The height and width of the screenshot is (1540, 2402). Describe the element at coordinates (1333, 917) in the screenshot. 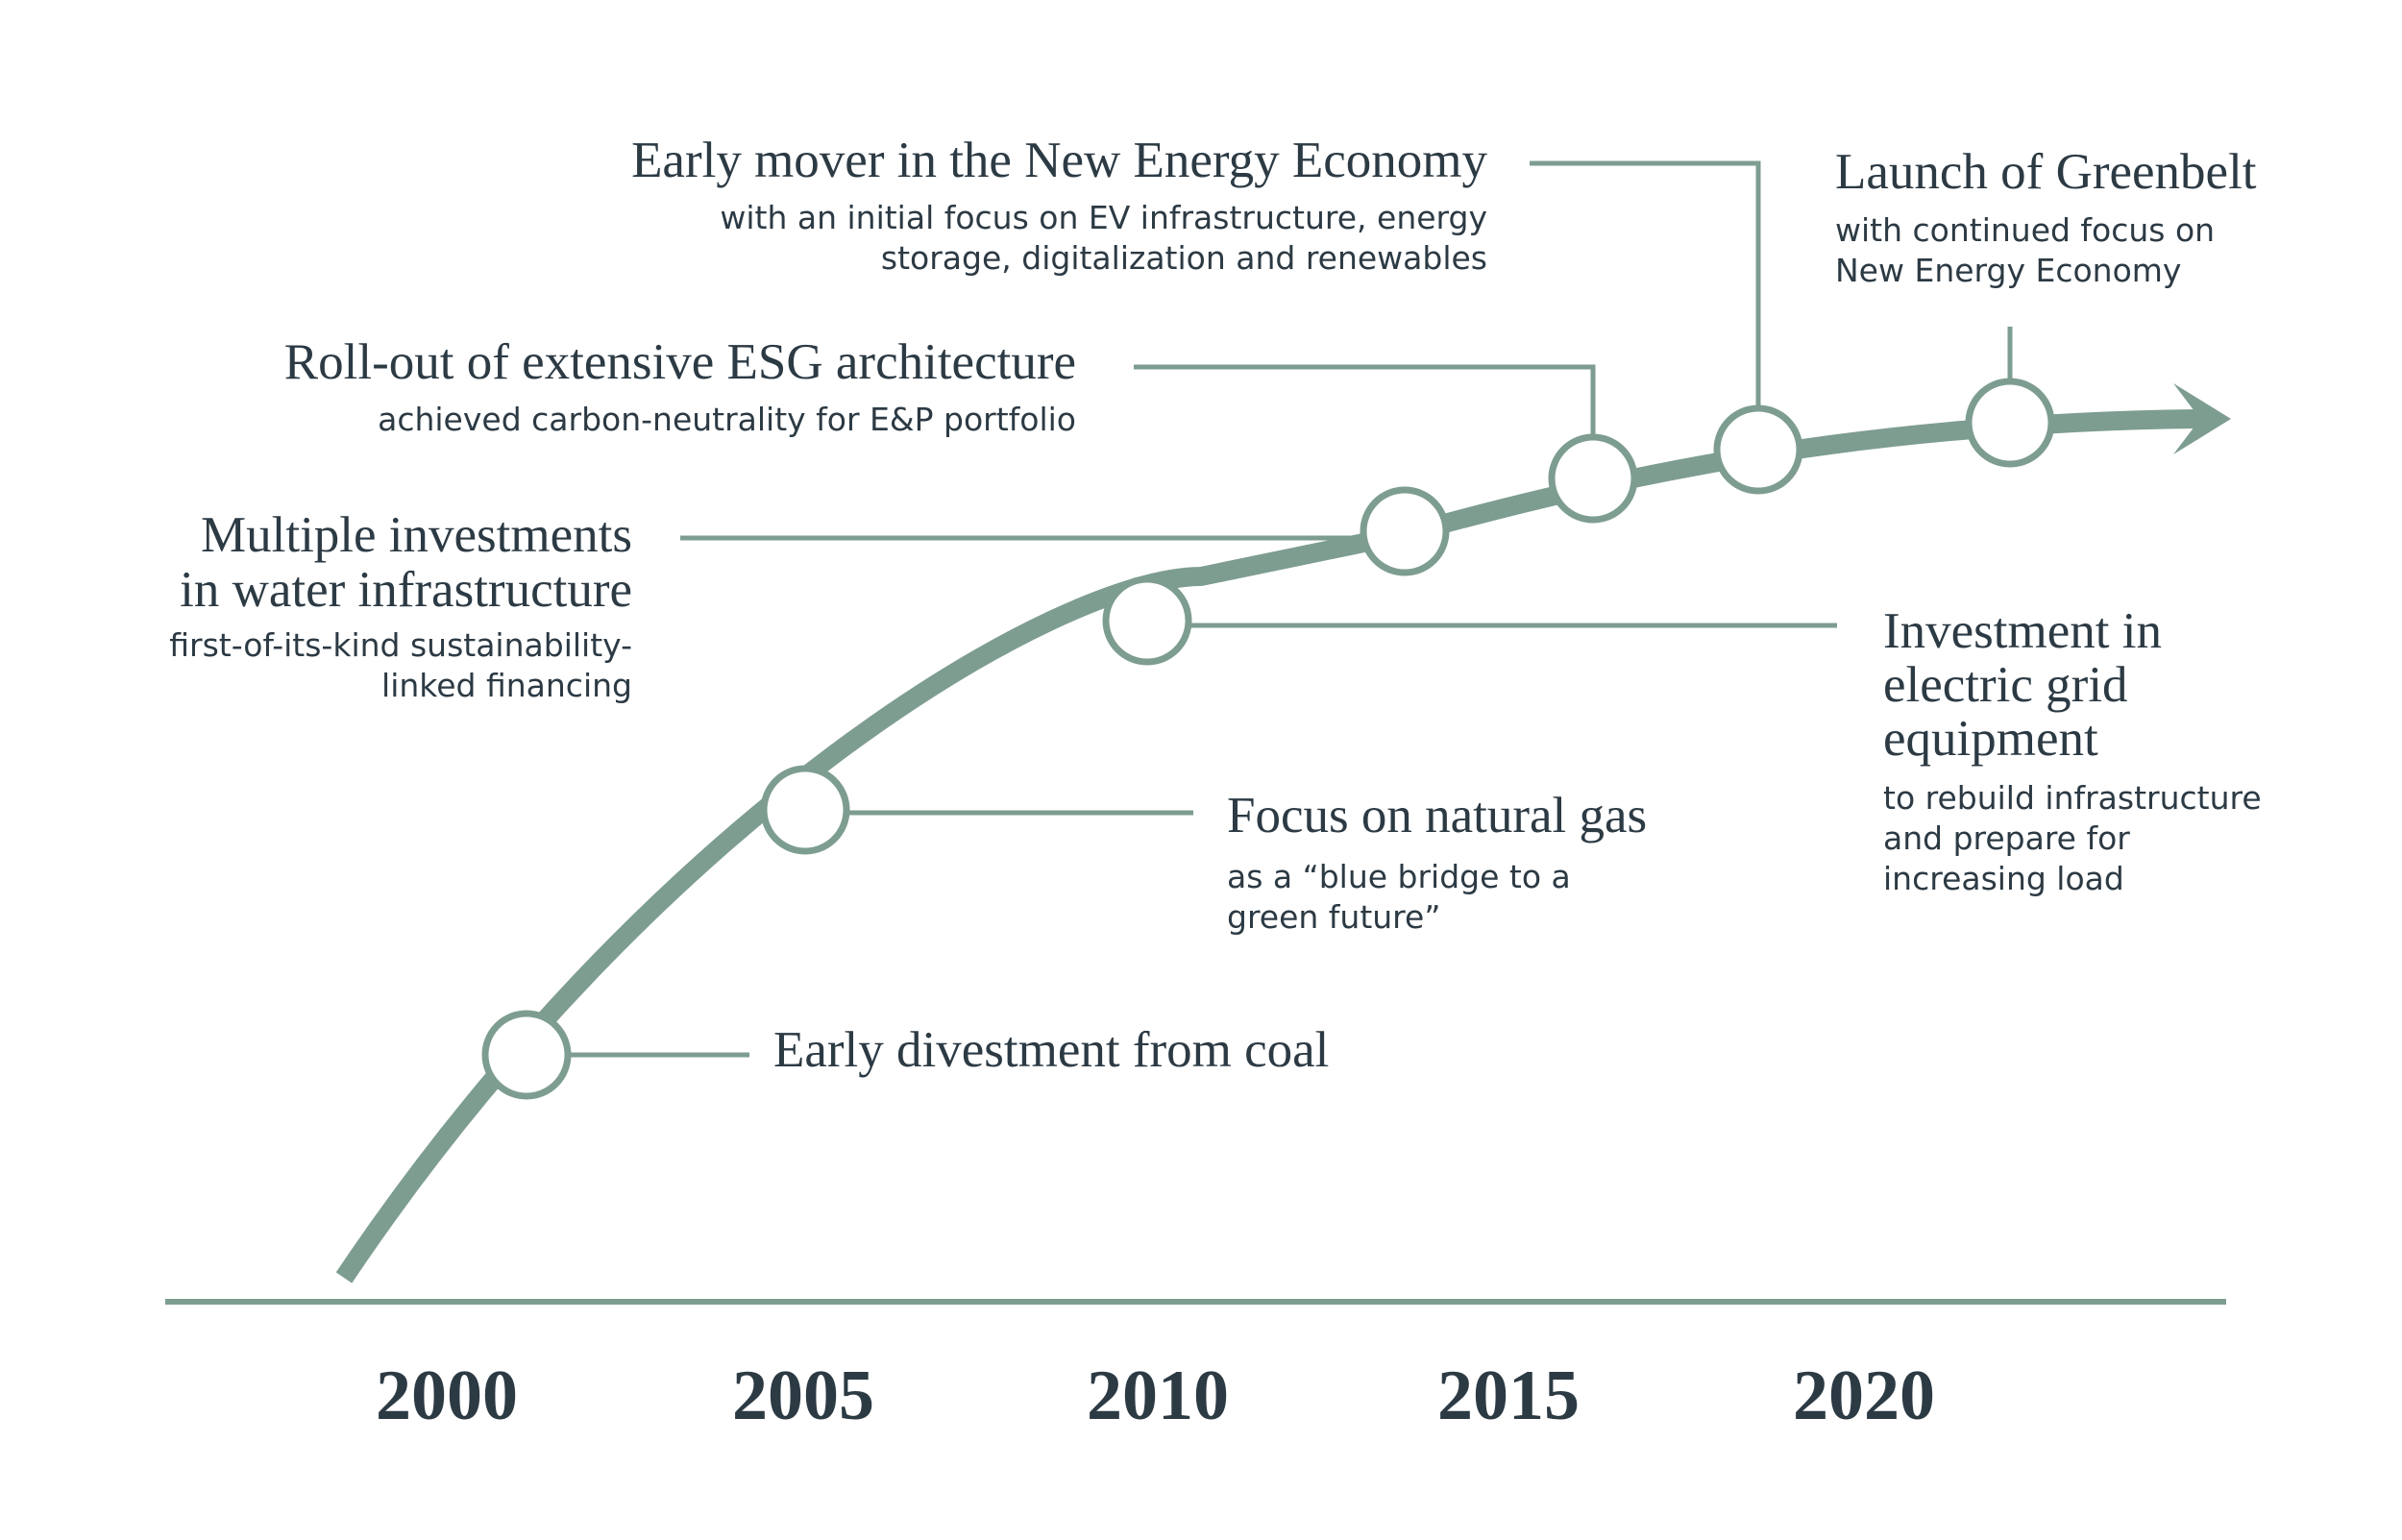

I see `milestone-subtitle: green future”` at that location.